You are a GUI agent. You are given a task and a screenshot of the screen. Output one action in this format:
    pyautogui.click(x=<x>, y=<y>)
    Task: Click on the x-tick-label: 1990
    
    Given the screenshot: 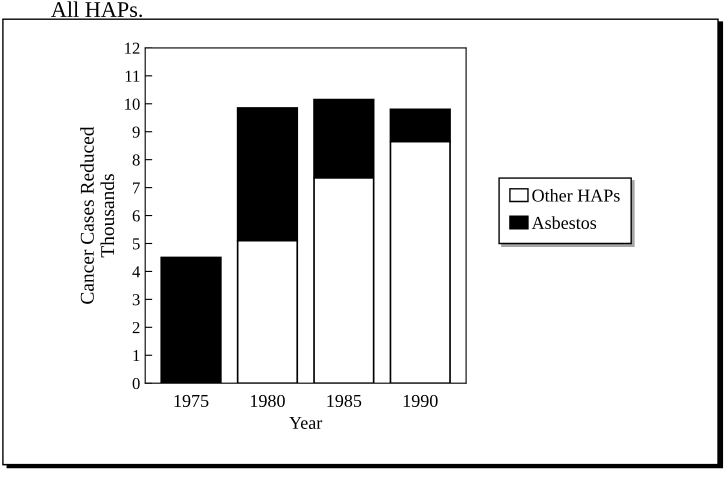 What is the action you would take?
    pyautogui.click(x=421, y=401)
    